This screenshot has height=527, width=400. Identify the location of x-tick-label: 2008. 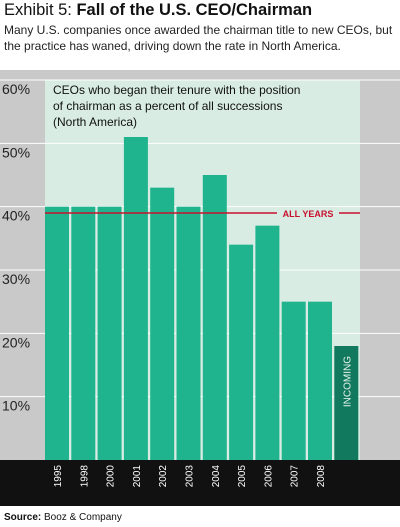
(321, 476).